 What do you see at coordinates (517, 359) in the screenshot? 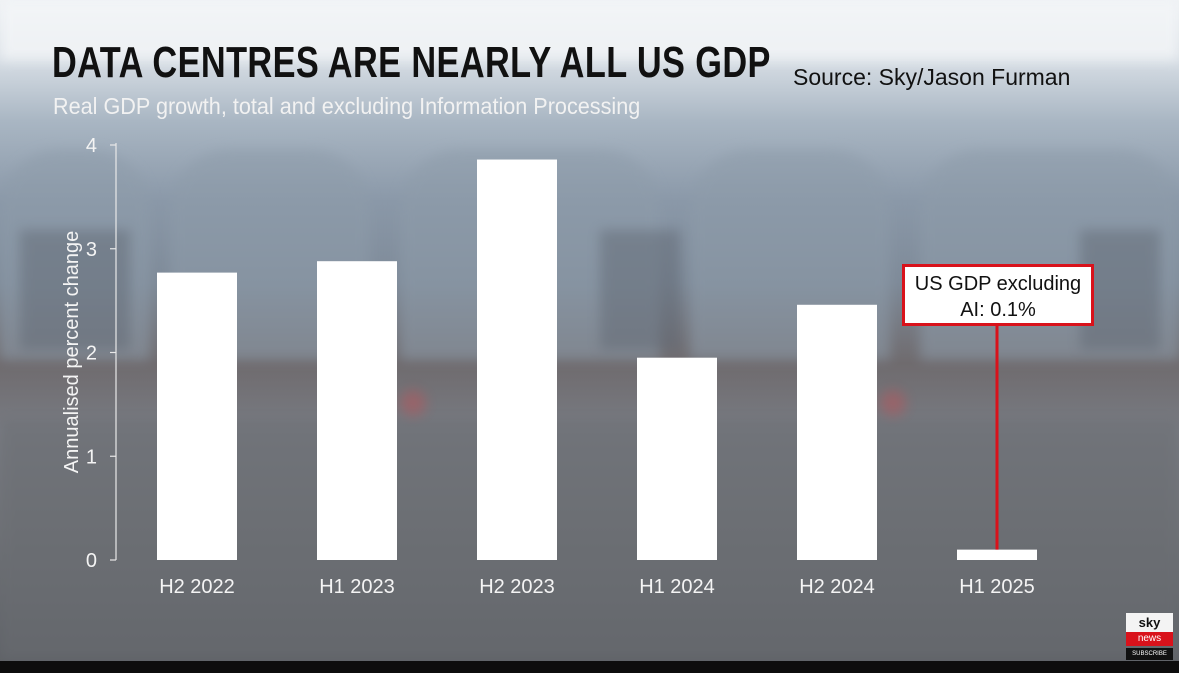
I see `bar-h2-2023` at bounding box center [517, 359].